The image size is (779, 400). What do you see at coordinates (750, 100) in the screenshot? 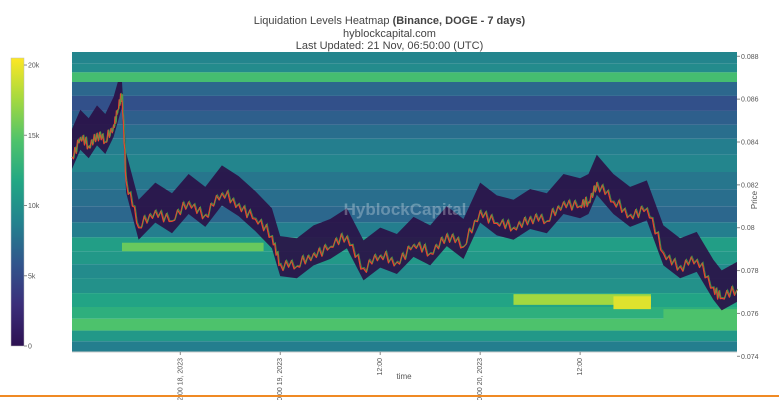
I see `y-tick-label: 0.086` at bounding box center [750, 100].